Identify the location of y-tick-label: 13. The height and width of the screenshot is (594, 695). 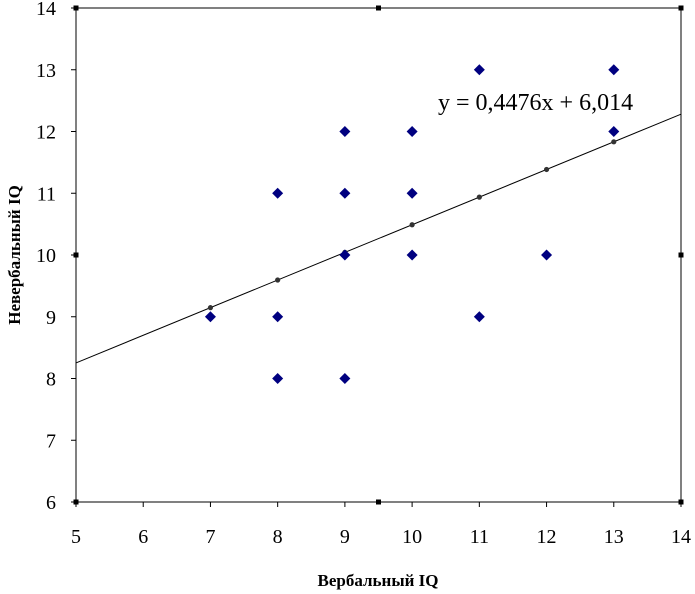
(46, 71).